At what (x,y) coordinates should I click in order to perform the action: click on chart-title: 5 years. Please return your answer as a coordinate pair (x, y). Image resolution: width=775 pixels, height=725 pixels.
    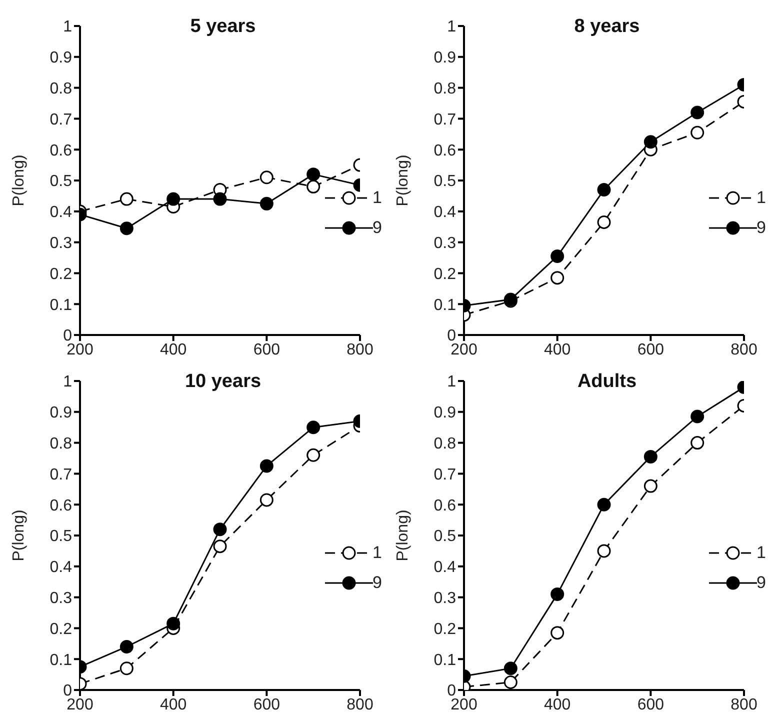
    Looking at the image, I should click on (223, 27).